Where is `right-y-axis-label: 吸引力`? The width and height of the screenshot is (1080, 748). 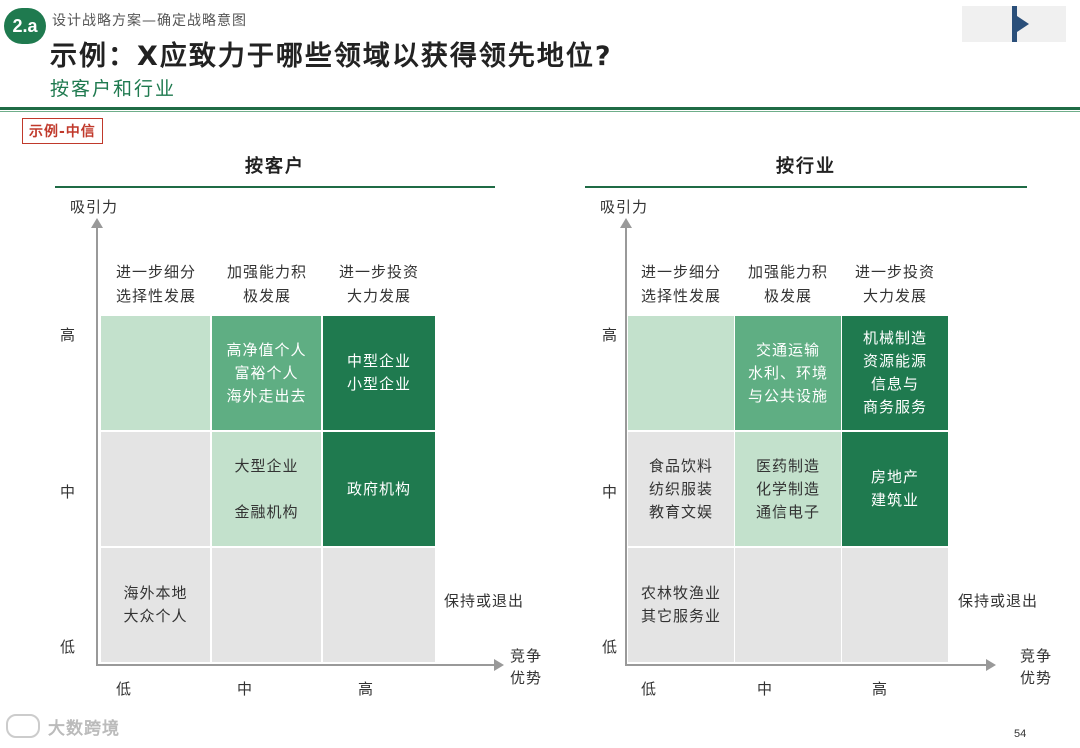
right-y-axis-label: 吸引力 is located at coordinates (624, 207).